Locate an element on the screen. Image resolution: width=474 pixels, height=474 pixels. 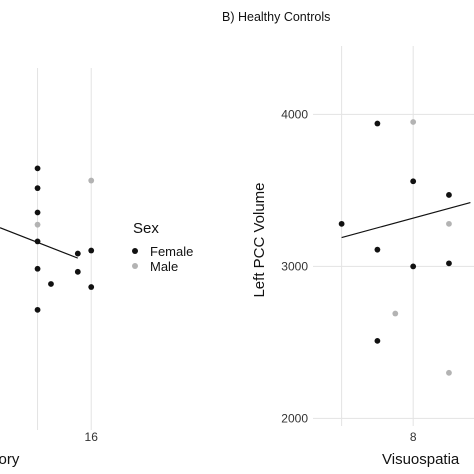
y-tick-label: 4000 is located at coordinates (294, 114).